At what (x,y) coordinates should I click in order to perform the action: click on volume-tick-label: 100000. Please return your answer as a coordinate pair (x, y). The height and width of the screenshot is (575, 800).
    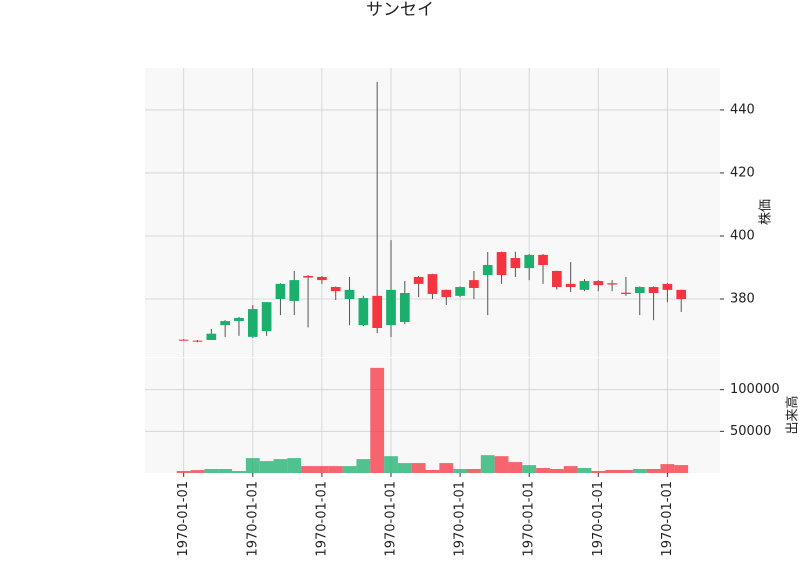
    Looking at the image, I should click on (755, 389).